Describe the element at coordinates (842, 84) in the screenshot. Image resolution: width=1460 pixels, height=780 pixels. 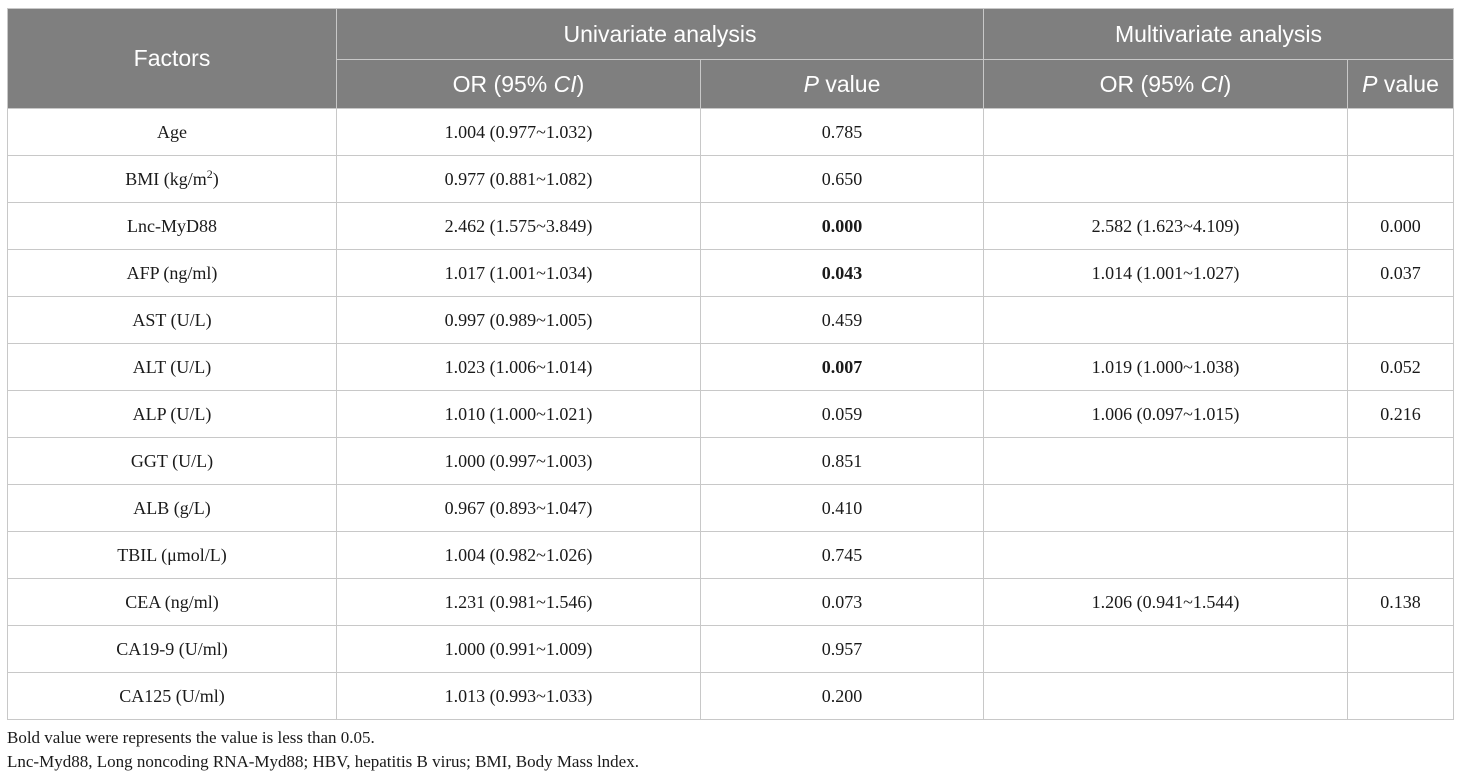
I see `header-uni-p: P value` at that location.